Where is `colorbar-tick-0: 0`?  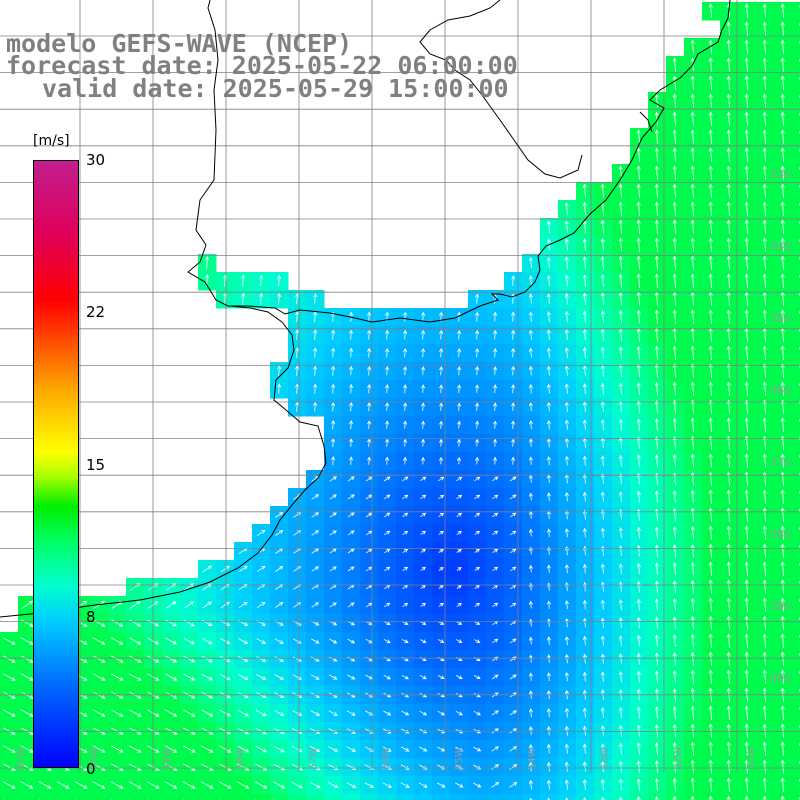 colorbar-tick-0: 0 is located at coordinates (91, 769).